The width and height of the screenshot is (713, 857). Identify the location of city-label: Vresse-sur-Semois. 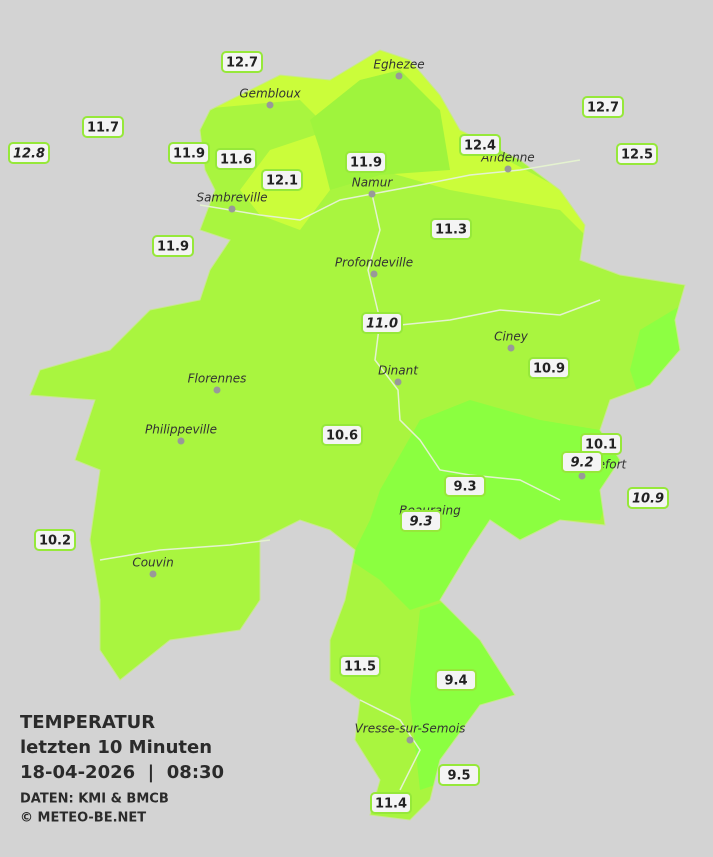
(410, 729).